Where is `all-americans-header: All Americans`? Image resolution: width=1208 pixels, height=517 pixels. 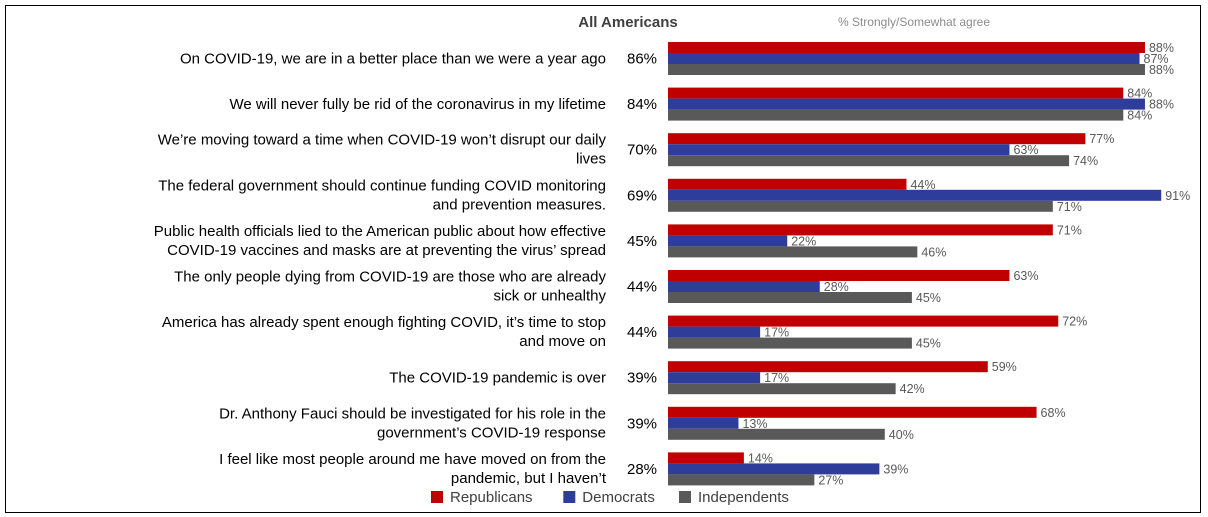 all-americans-header: All Americans is located at coordinates (628, 22).